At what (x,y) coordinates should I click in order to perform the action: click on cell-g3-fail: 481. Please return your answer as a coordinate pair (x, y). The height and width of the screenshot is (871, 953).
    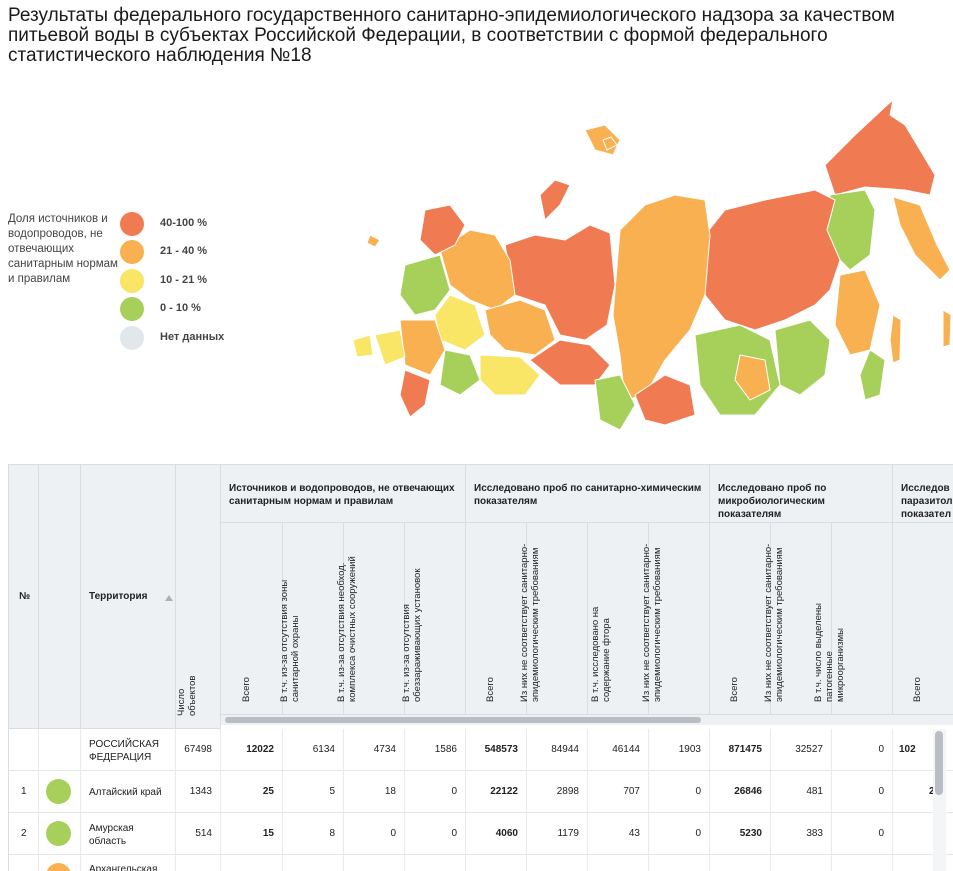
    Looking at the image, I should click on (801, 792).